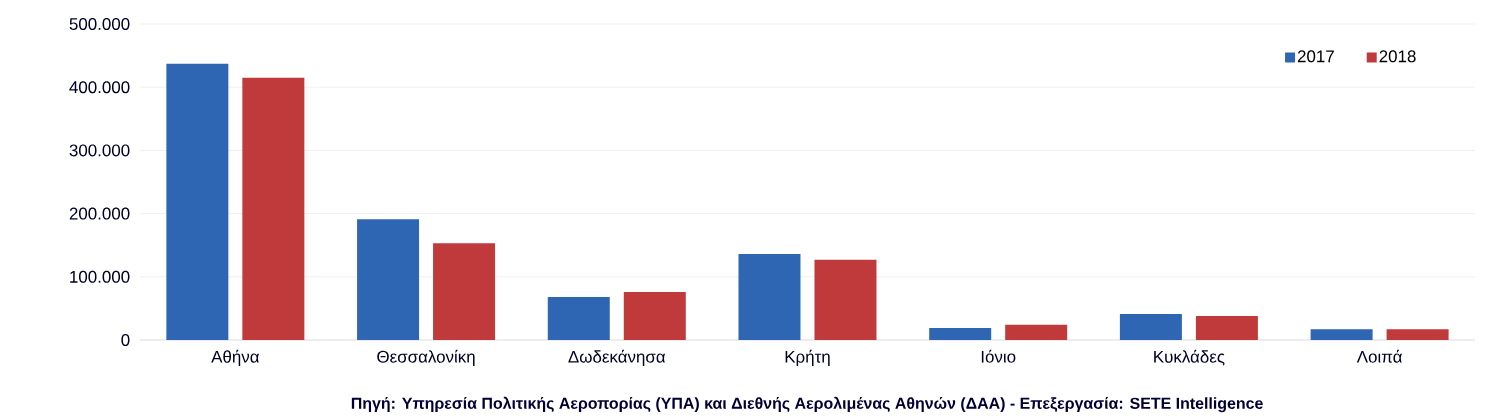 The height and width of the screenshot is (420, 1491). Describe the element at coordinates (998, 356) in the screenshot. I see `x-tick-label: Ιόνιο` at that location.